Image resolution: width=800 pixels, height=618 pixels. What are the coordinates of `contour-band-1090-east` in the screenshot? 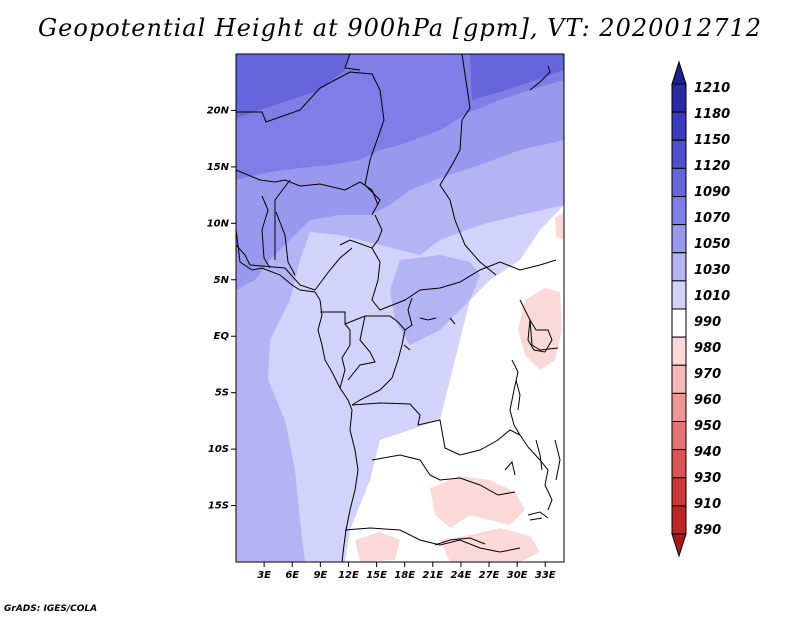 It's located at (517, 77).